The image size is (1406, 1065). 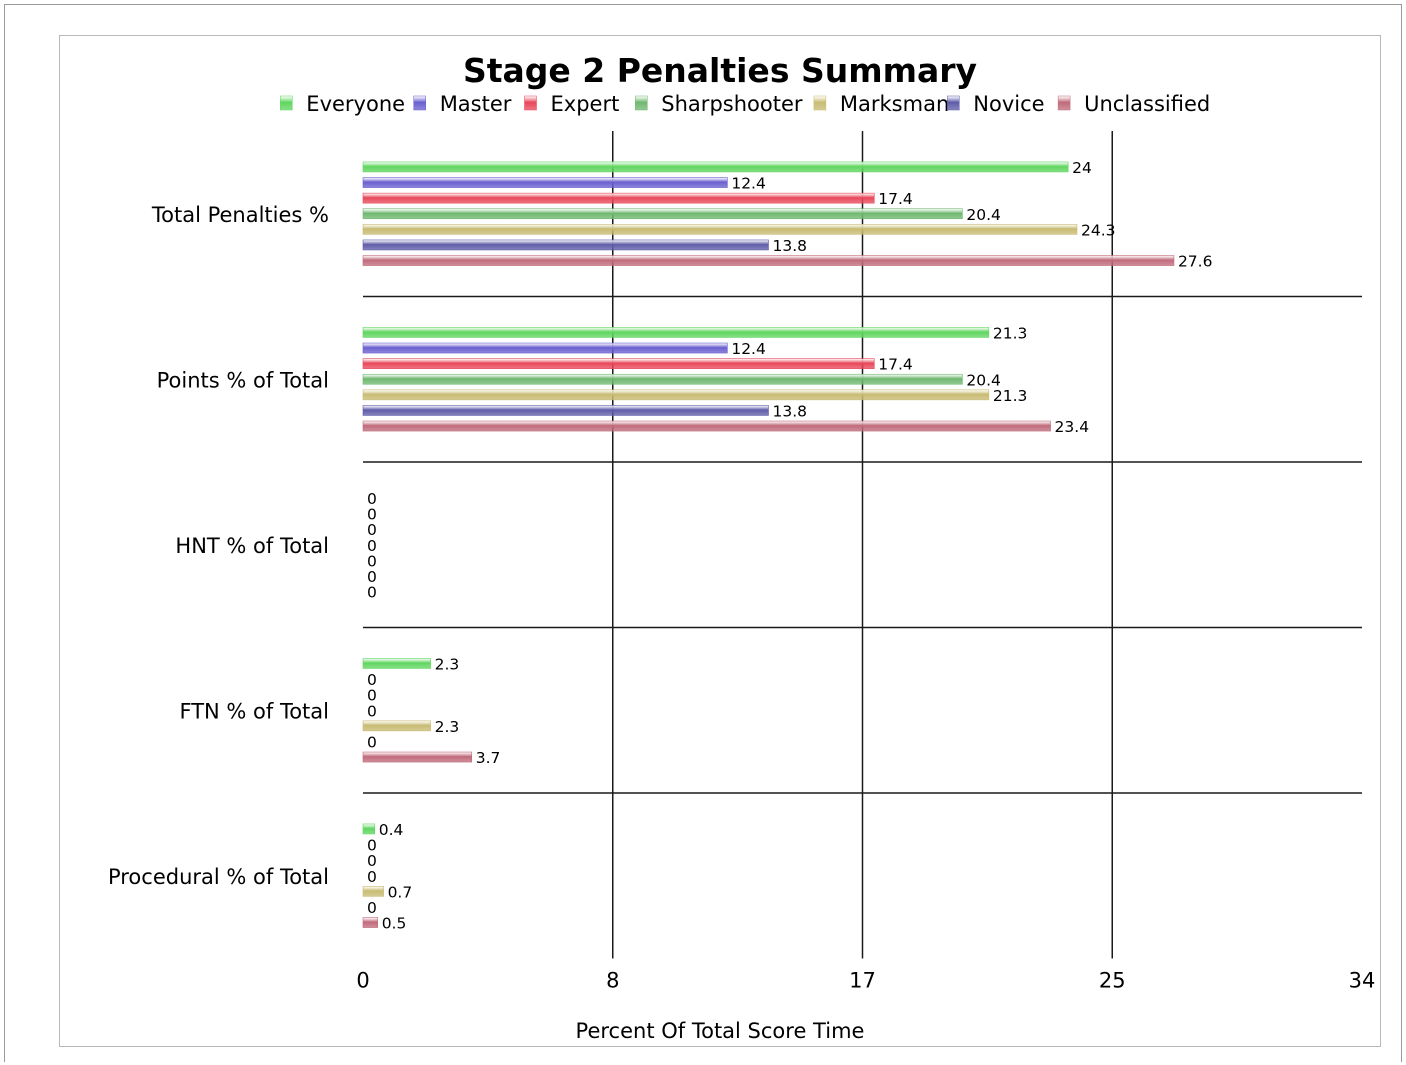 What do you see at coordinates (396, 663) in the screenshot?
I see `bar-everyone-ftn-of-total` at bounding box center [396, 663].